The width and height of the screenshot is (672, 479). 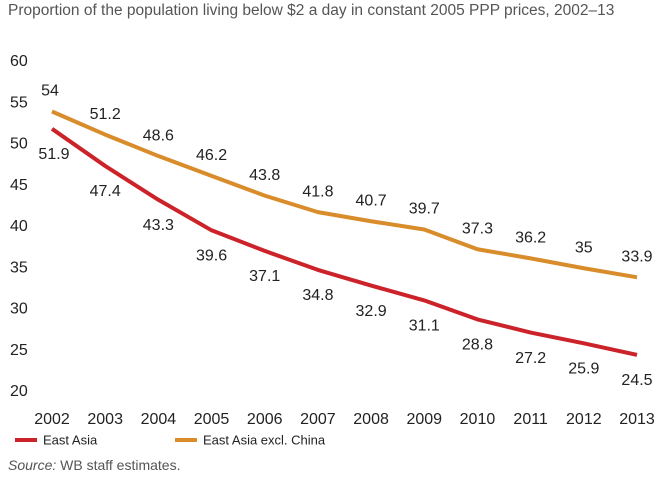 I want to click on y-tick-label: 25, so click(x=19, y=350).